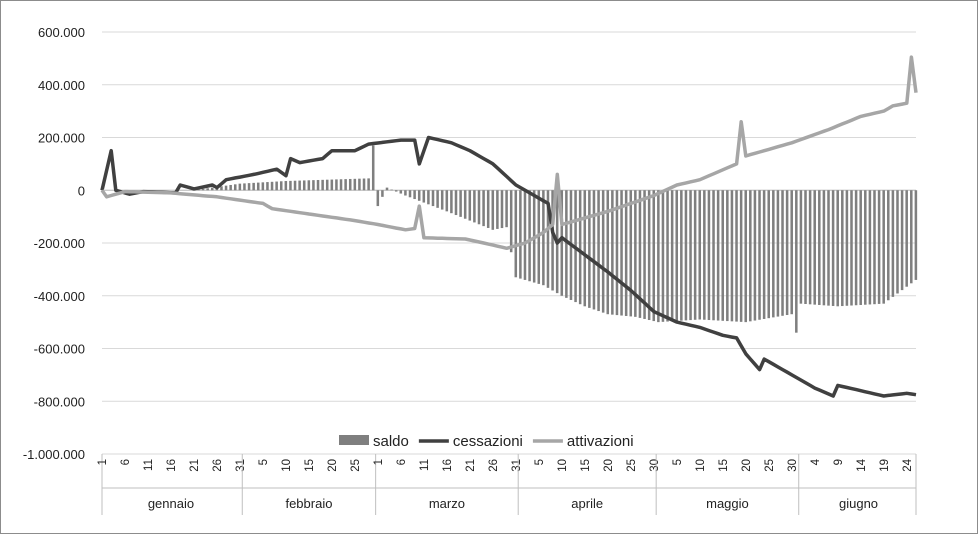 The image size is (980, 536). What do you see at coordinates (770, 465) in the screenshot?
I see `x-tick-label: 25` at bounding box center [770, 465].